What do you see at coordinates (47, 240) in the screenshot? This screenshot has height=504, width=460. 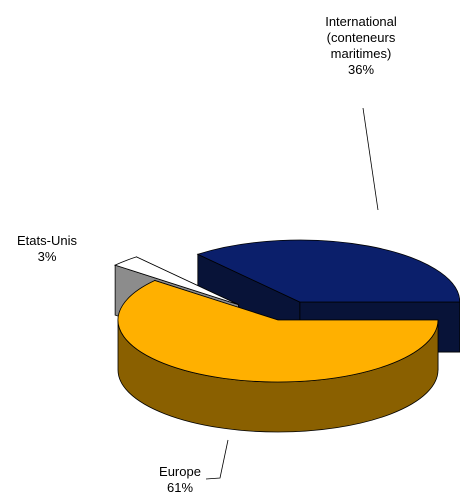 I see `category-label: Etats-Unis` at bounding box center [47, 240].